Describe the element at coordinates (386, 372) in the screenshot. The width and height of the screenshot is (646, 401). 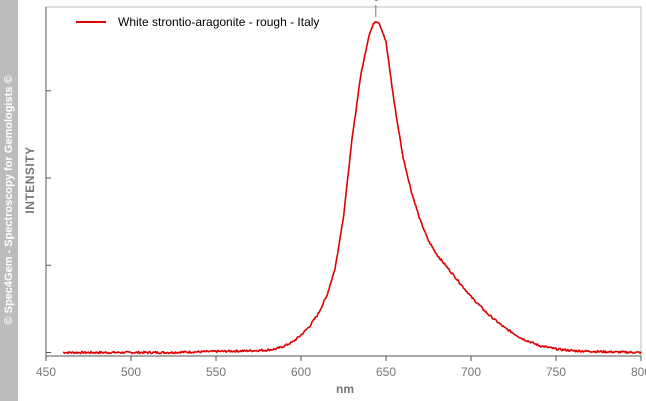
I see `x-tick-label: 650` at that location.